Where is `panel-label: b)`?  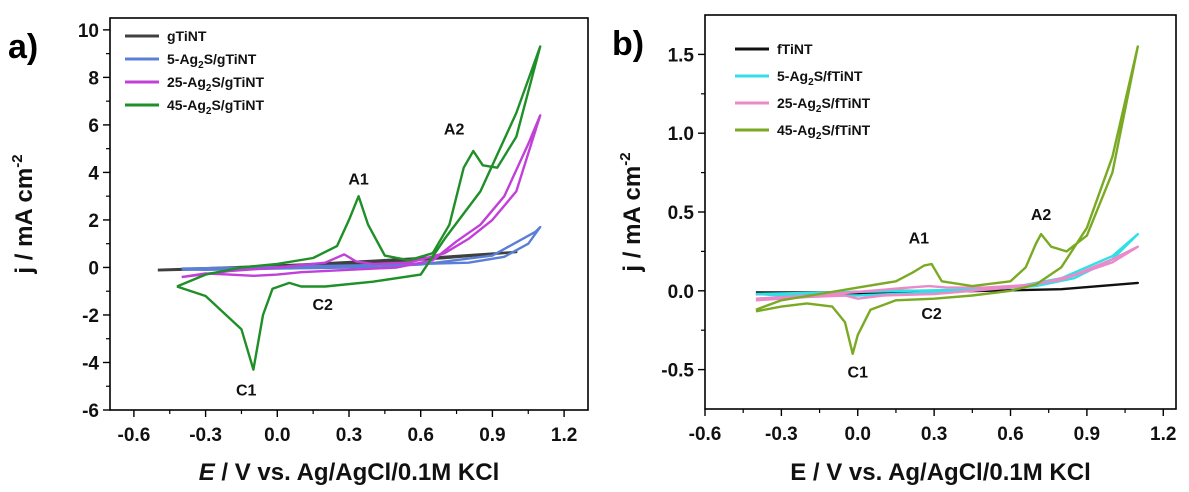
panel-label: b) is located at coordinates (628, 44).